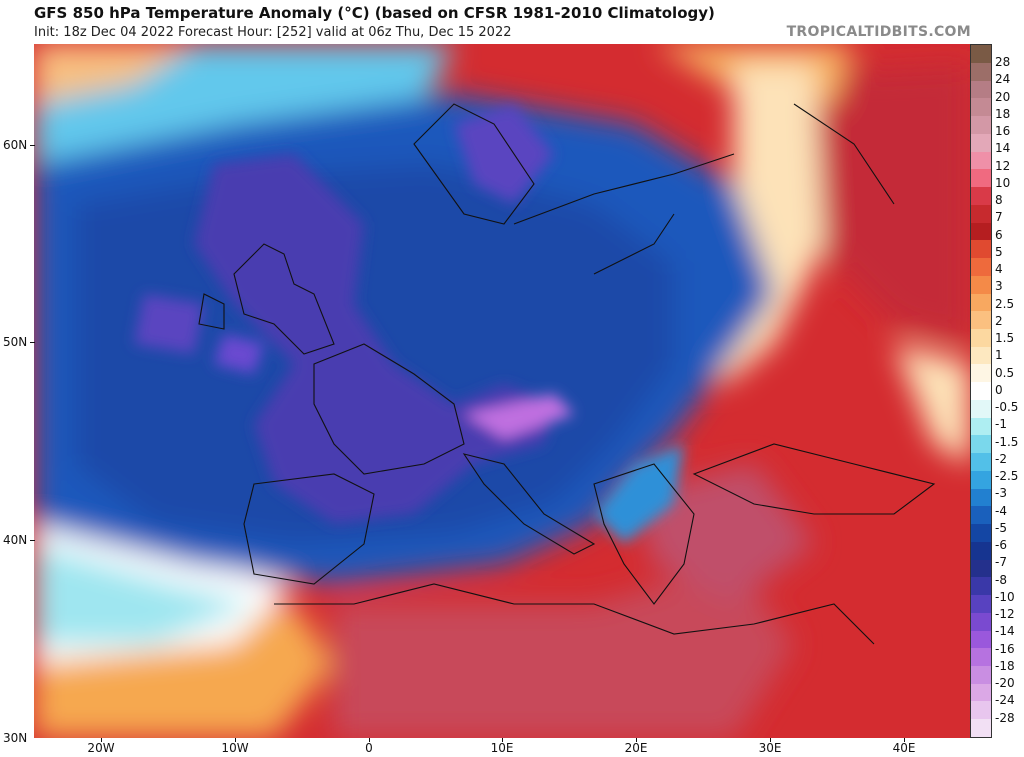  I want to click on colorbar-legend, so click(981, 391).